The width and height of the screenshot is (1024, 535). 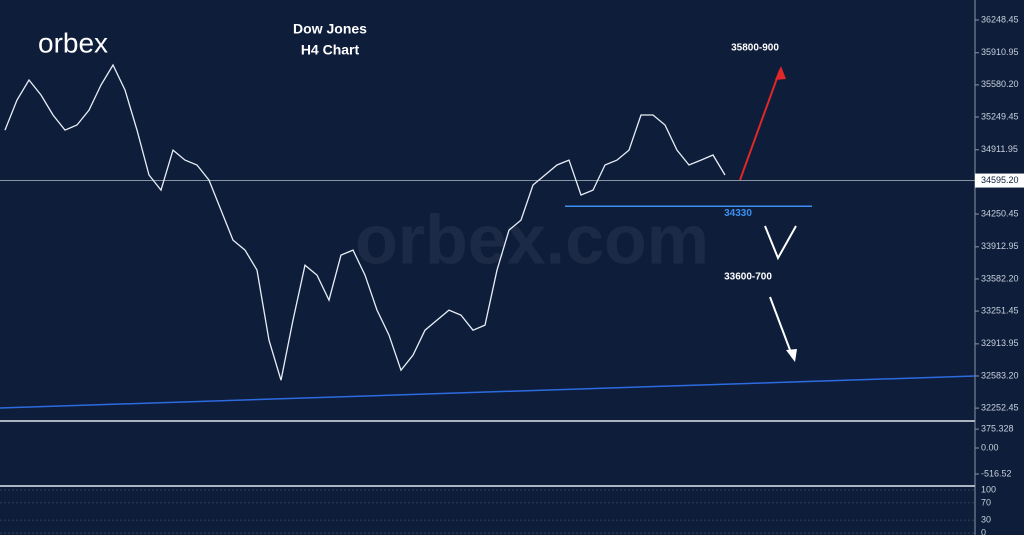 What do you see at coordinates (988, 489) in the screenshot?
I see `rsi-tick-label: 100` at bounding box center [988, 489].